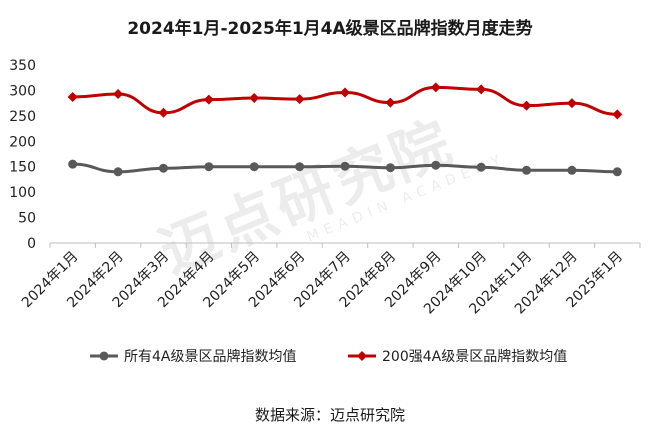 Image resolution: width=660 pixels, height=439 pixels. Describe the element at coordinates (31, 244) in the screenshot. I see `y-tick-label: 0` at that location.